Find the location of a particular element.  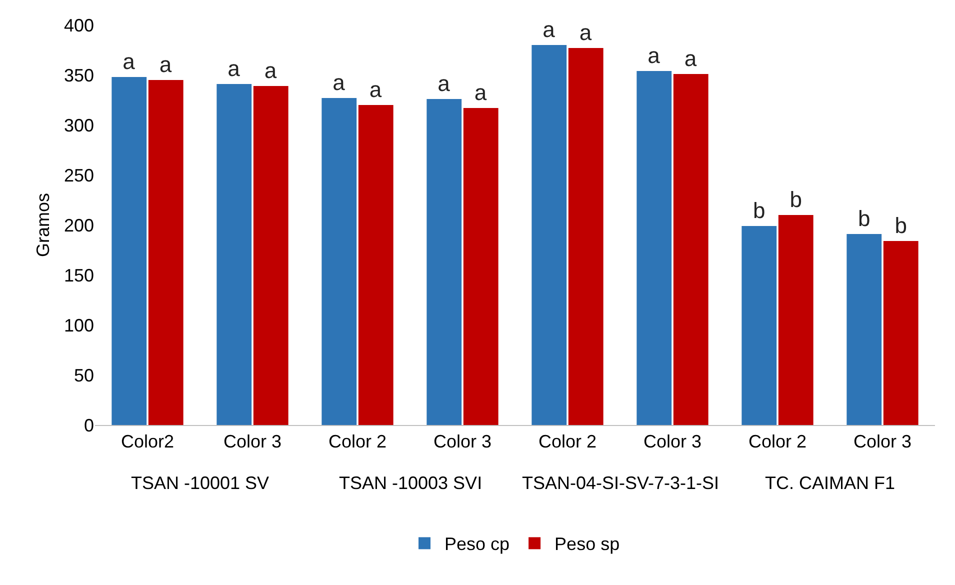

y-tick-label: 100 is located at coordinates (79, 325).